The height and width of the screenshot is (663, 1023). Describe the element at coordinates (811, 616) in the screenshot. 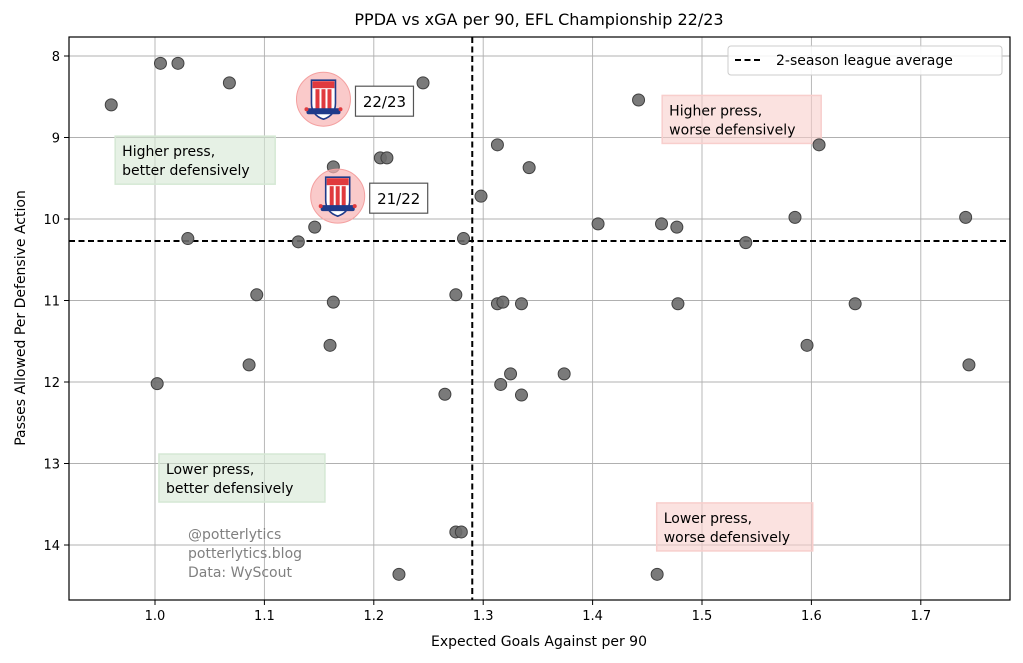

I see `x-tick-label: 1.6` at that location.